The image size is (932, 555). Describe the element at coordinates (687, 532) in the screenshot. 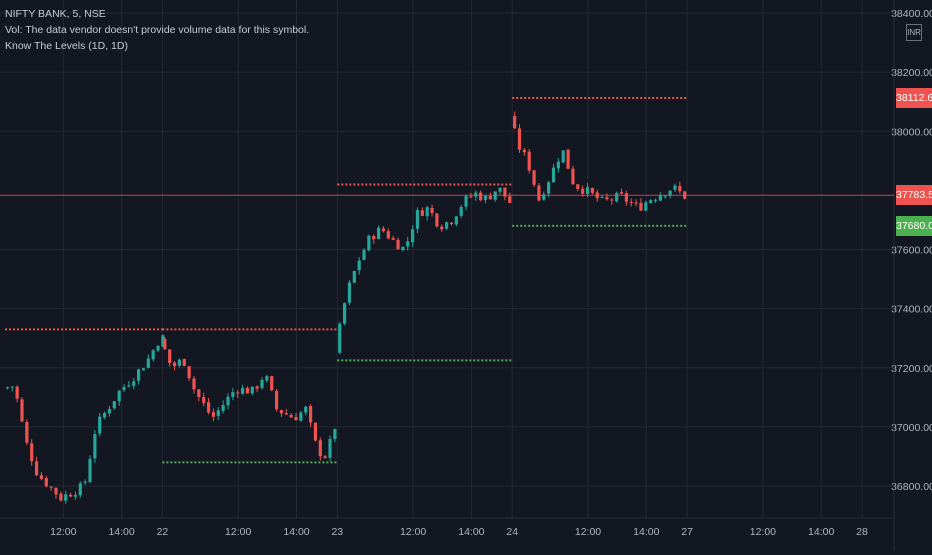

I see `x-tick-label: 27` at that location.